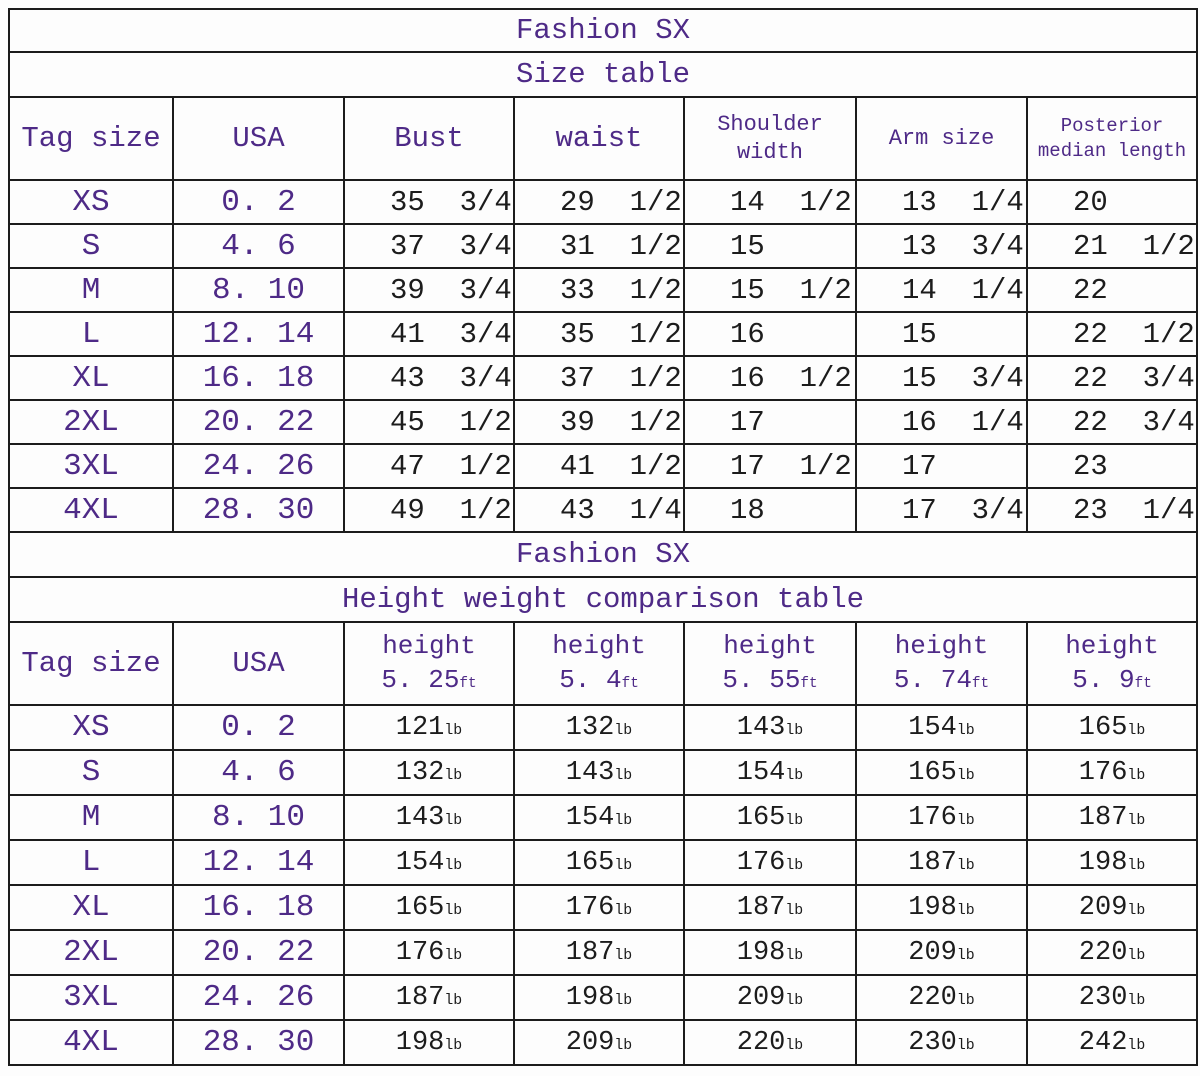 Image resolution: width=1200 pixels, height=1076 pixels. What do you see at coordinates (603, 290) in the screenshot?
I see `size-row-m: M 8. 10 39 3/4 33 1/2 15 1/2 14 1/4 22` at bounding box center [603, 290].